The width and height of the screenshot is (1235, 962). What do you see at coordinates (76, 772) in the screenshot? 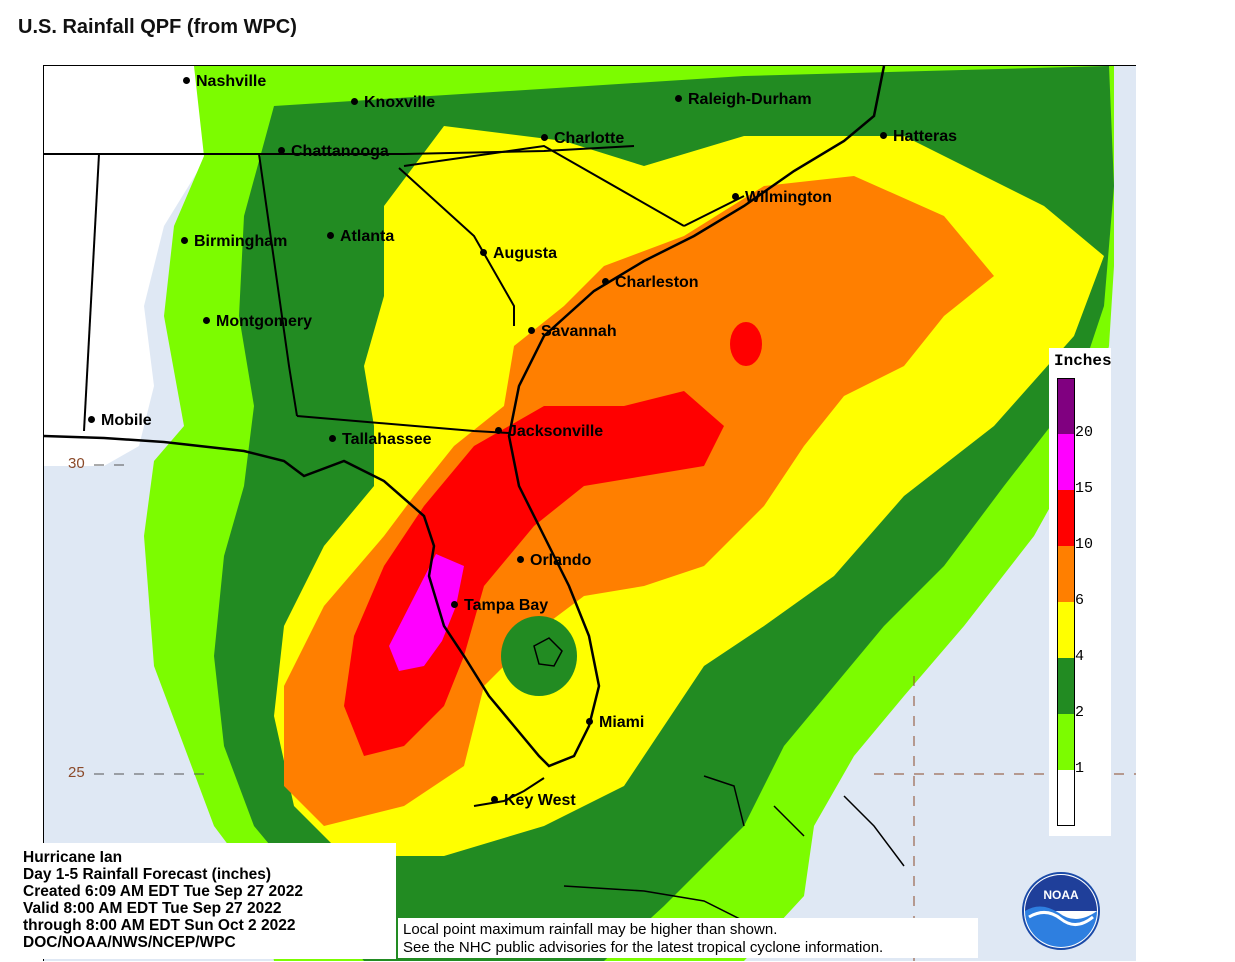
I see `lat-25-label: 25` at bounding box center [76, 772].